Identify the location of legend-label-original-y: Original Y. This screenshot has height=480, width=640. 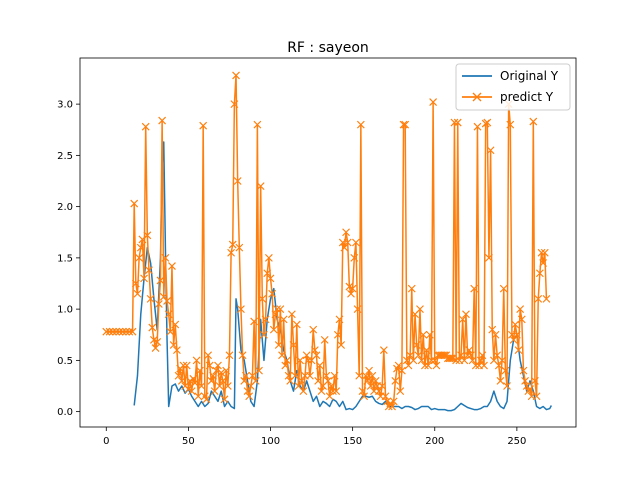
(529, 76).